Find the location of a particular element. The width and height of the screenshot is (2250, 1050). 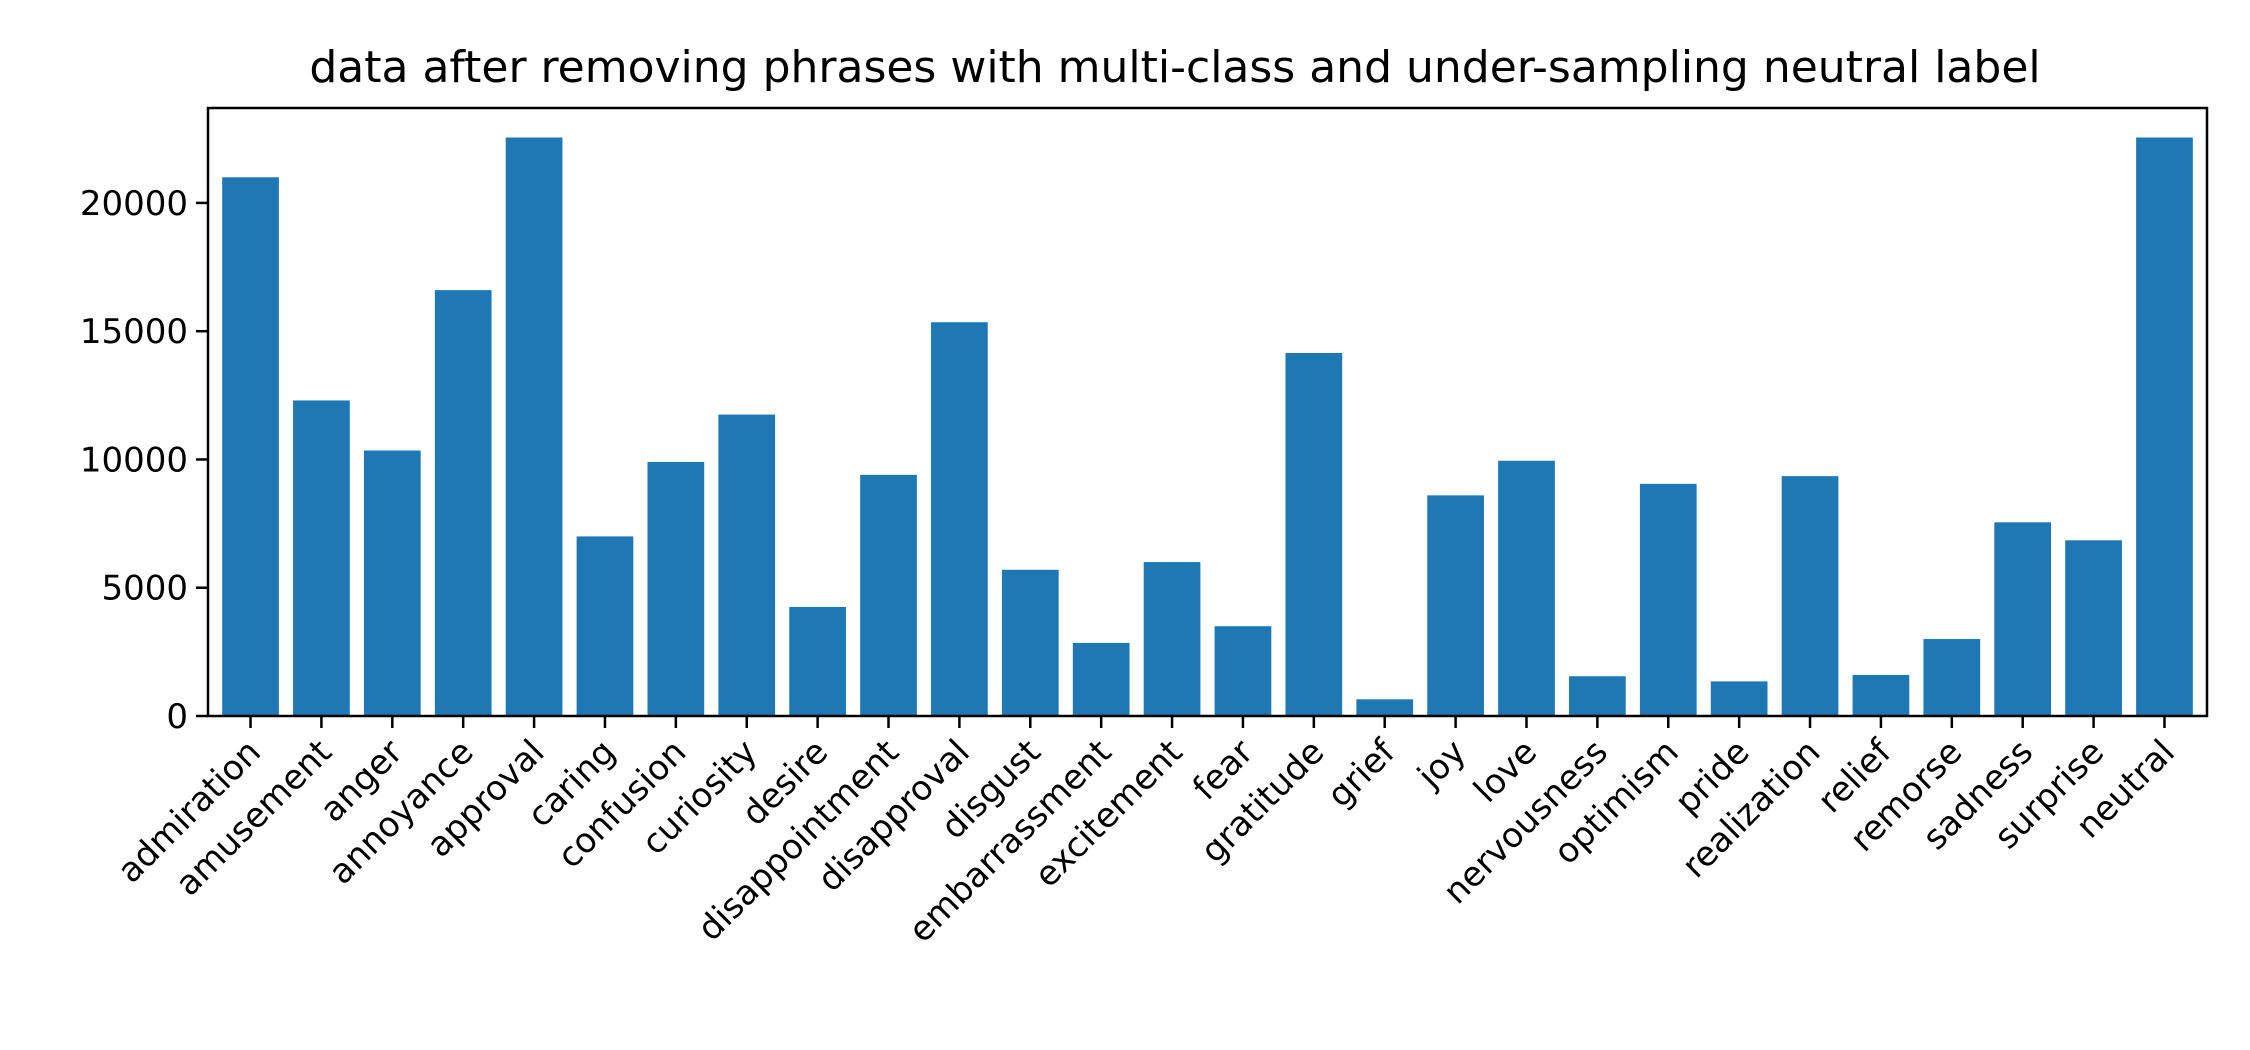

bar-anger is located at coordinates (392, 583).